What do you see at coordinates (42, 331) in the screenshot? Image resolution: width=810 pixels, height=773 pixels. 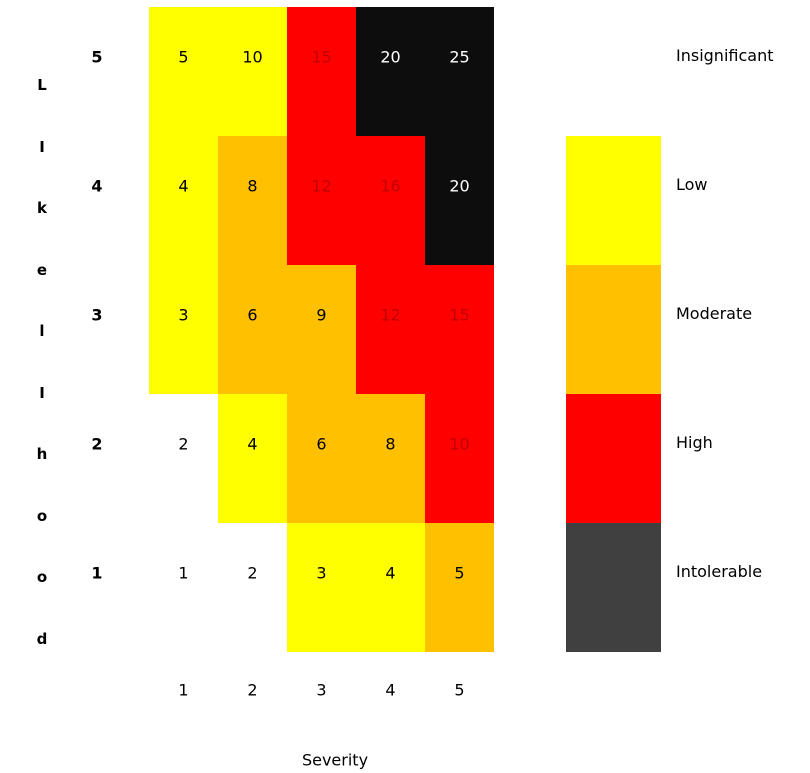 I see `y-axis-title-letter: l` at bounding box center [42, 331].